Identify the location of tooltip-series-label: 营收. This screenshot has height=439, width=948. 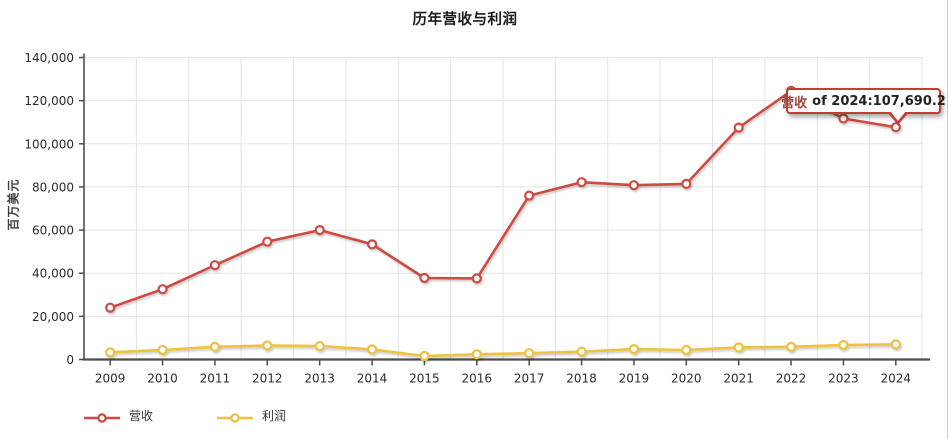
(794, 103).